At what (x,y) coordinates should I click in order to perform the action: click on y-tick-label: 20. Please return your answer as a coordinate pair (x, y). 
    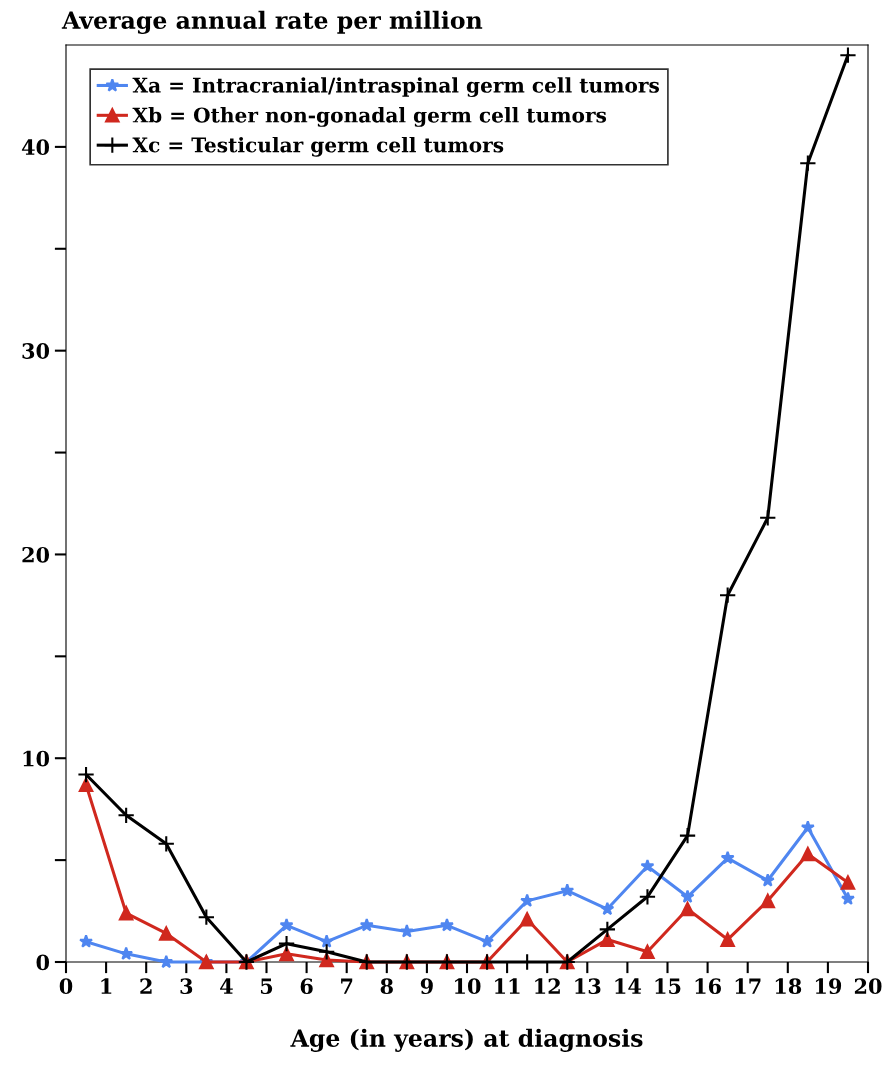
    Looking at the image, I should click on (36, 554).